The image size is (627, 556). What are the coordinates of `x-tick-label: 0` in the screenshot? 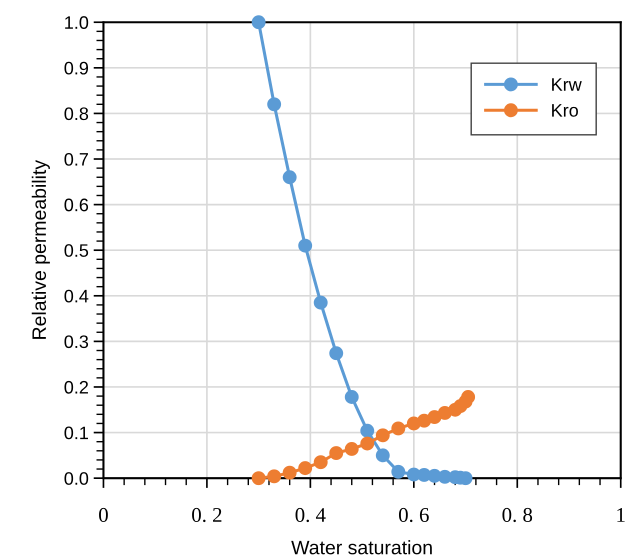 It's located at (103, 515).